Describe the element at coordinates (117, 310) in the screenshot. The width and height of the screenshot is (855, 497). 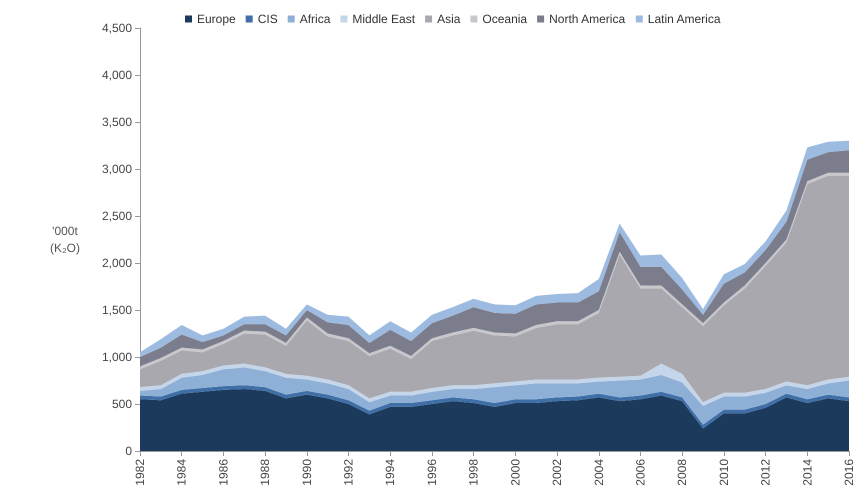
I see `y-tick-label: 1,500` at that location.